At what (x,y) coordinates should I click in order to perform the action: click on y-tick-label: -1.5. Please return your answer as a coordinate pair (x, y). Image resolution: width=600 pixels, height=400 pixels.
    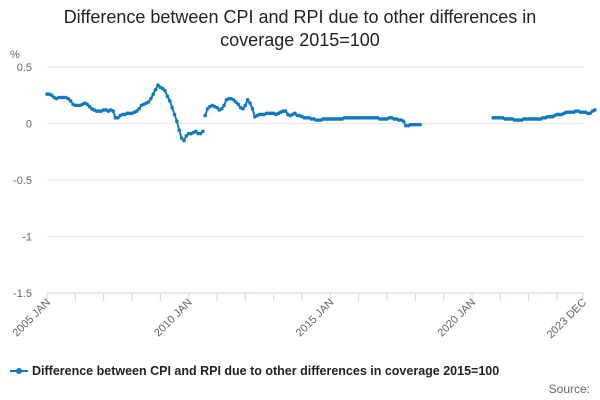
    Looking at the image, I should click on (22, 294).